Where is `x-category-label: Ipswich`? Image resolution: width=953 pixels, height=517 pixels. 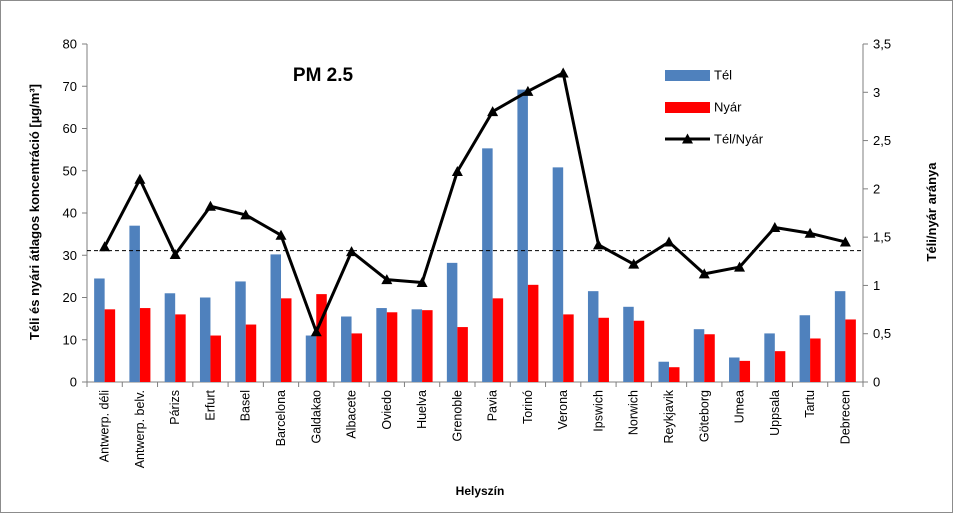 x-category-label: Ipswich is located at coordinates (598, 411).